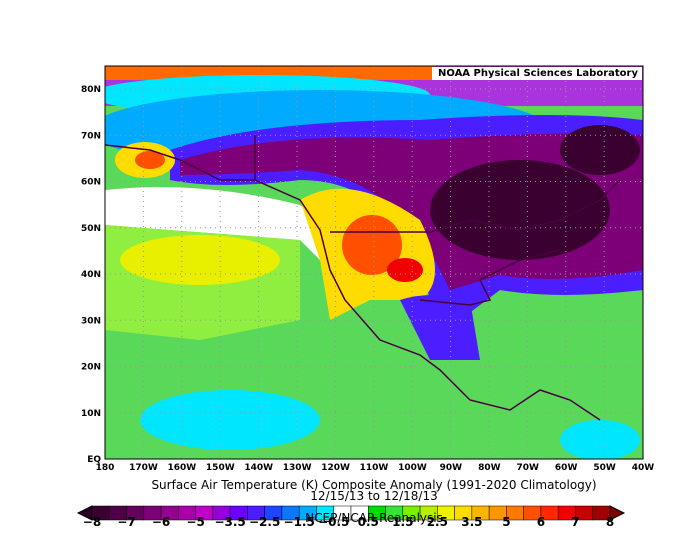  What do you see at coordinates (161, 522) in the screenshot?
I see `colorbar-label: −6` at bounding box center [161, 522].